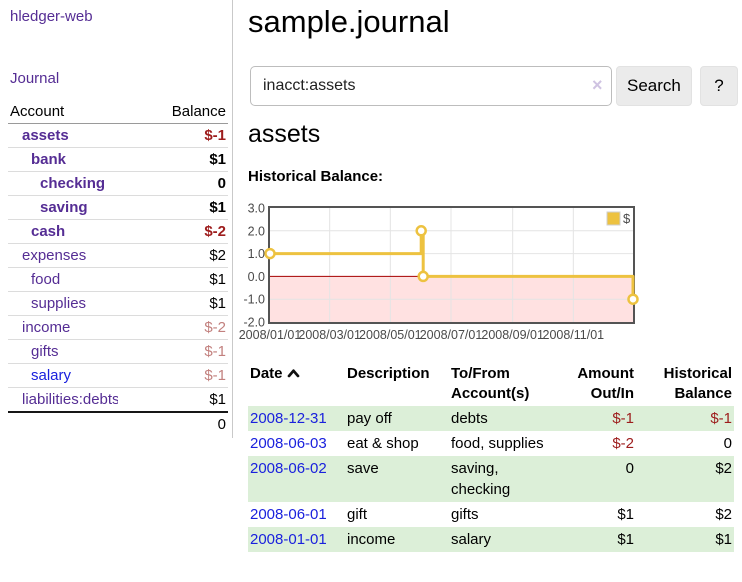  Describe the element at coordinates (48, 231) in the screenshot. I see `account-link: cash` at that location.